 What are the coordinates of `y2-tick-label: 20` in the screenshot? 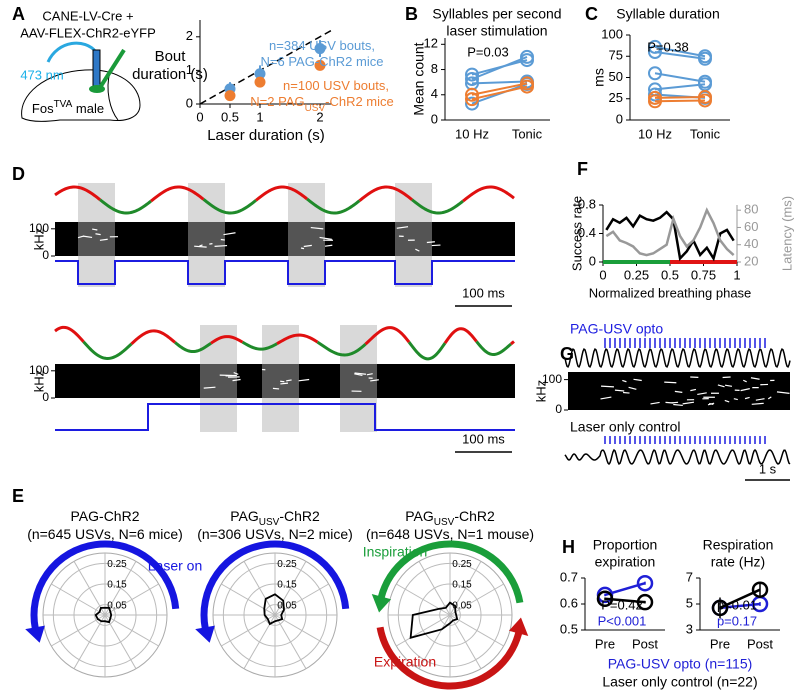 It's located at (751, 260).